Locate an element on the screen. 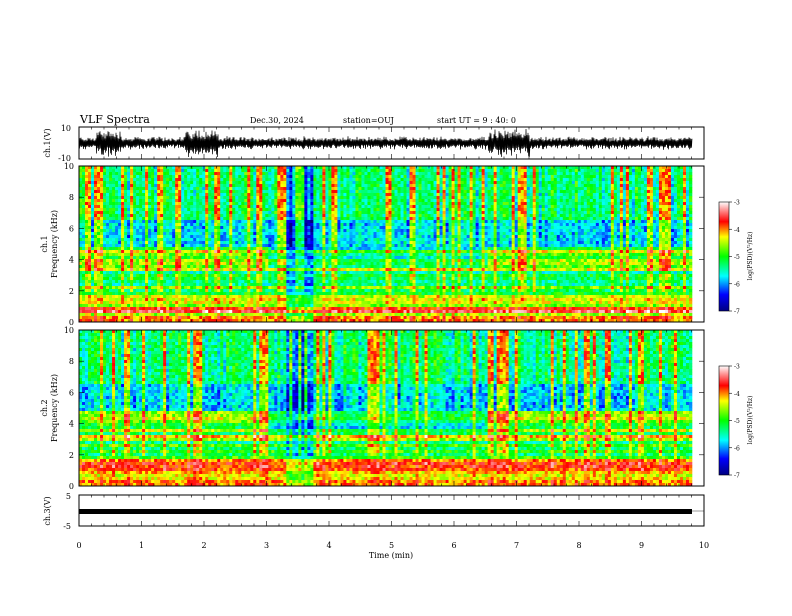 The image size is (792, 616). x-tick-label: 5 is located at coordinates (391, 545).